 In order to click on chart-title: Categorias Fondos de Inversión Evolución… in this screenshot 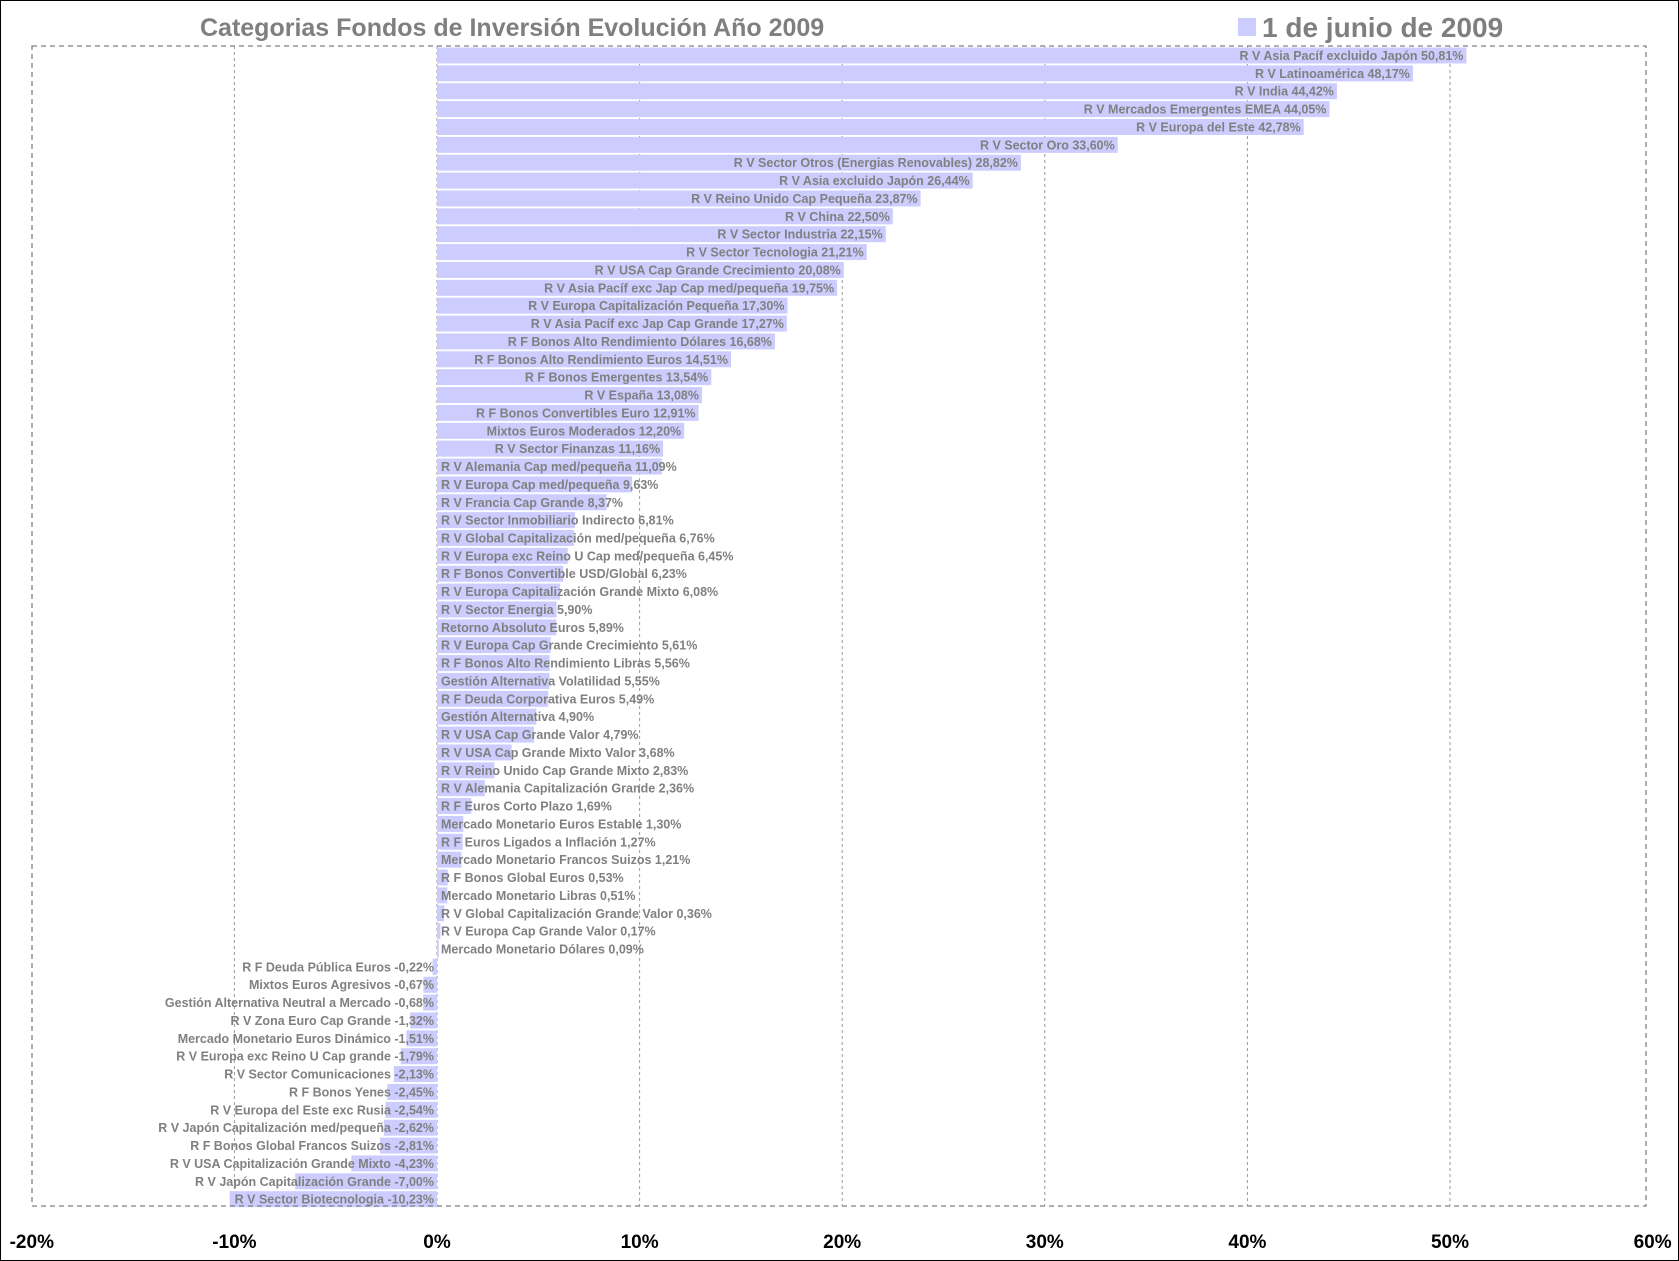, I will do `click(512, 28)`.